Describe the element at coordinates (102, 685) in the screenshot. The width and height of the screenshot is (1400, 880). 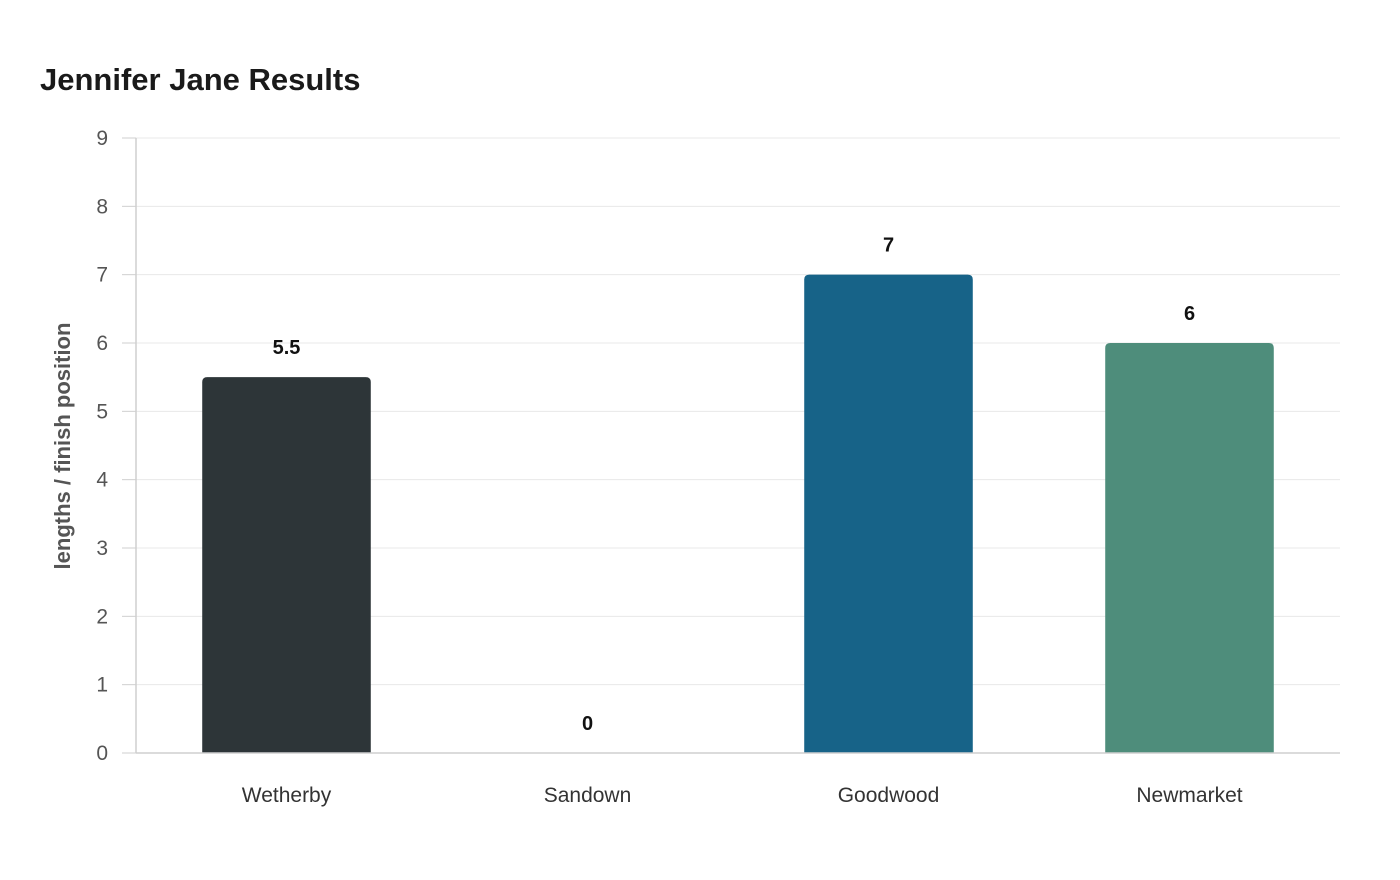
I see `y-tick-label: 1` at that location.